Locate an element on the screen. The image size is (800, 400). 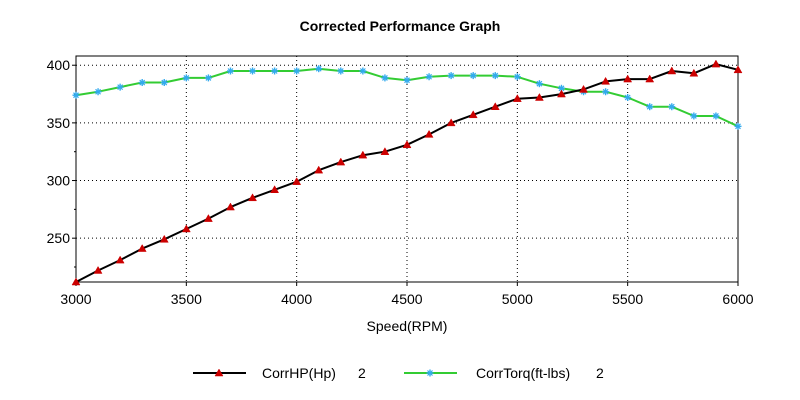
chart-title: Corrected Performance Graph is located at coordinates (400, 26).